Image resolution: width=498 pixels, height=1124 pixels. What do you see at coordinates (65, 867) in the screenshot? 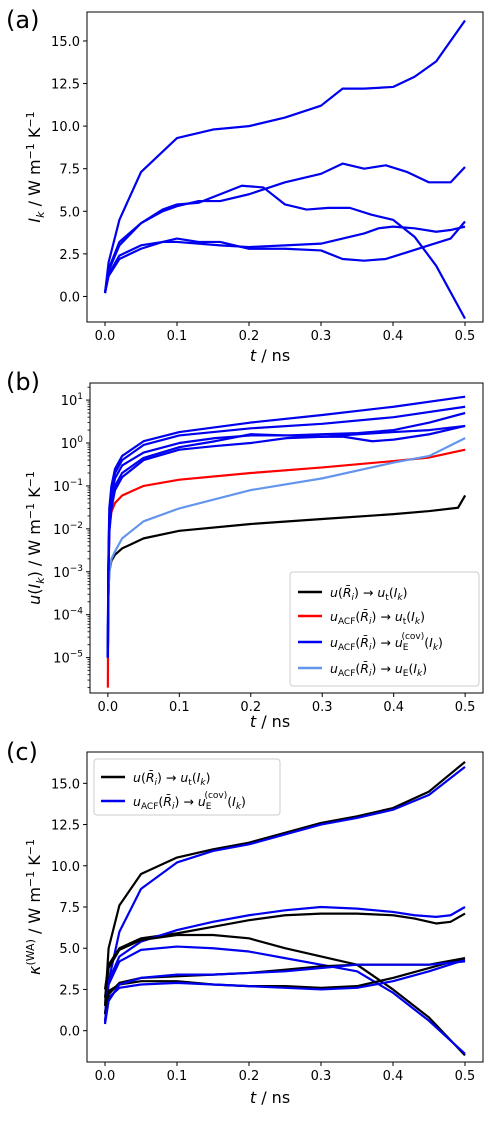
I see `panel-c-y-tick-label: 10.0` at bounding box center [65, 867].